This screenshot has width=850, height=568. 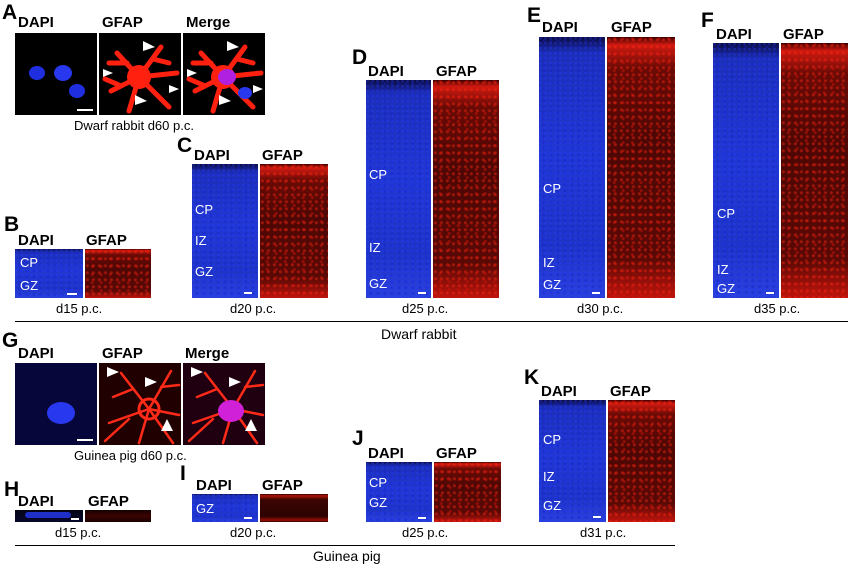 I want to click on group-label-guinea: Guinea pig, so click(x=347, y=556).